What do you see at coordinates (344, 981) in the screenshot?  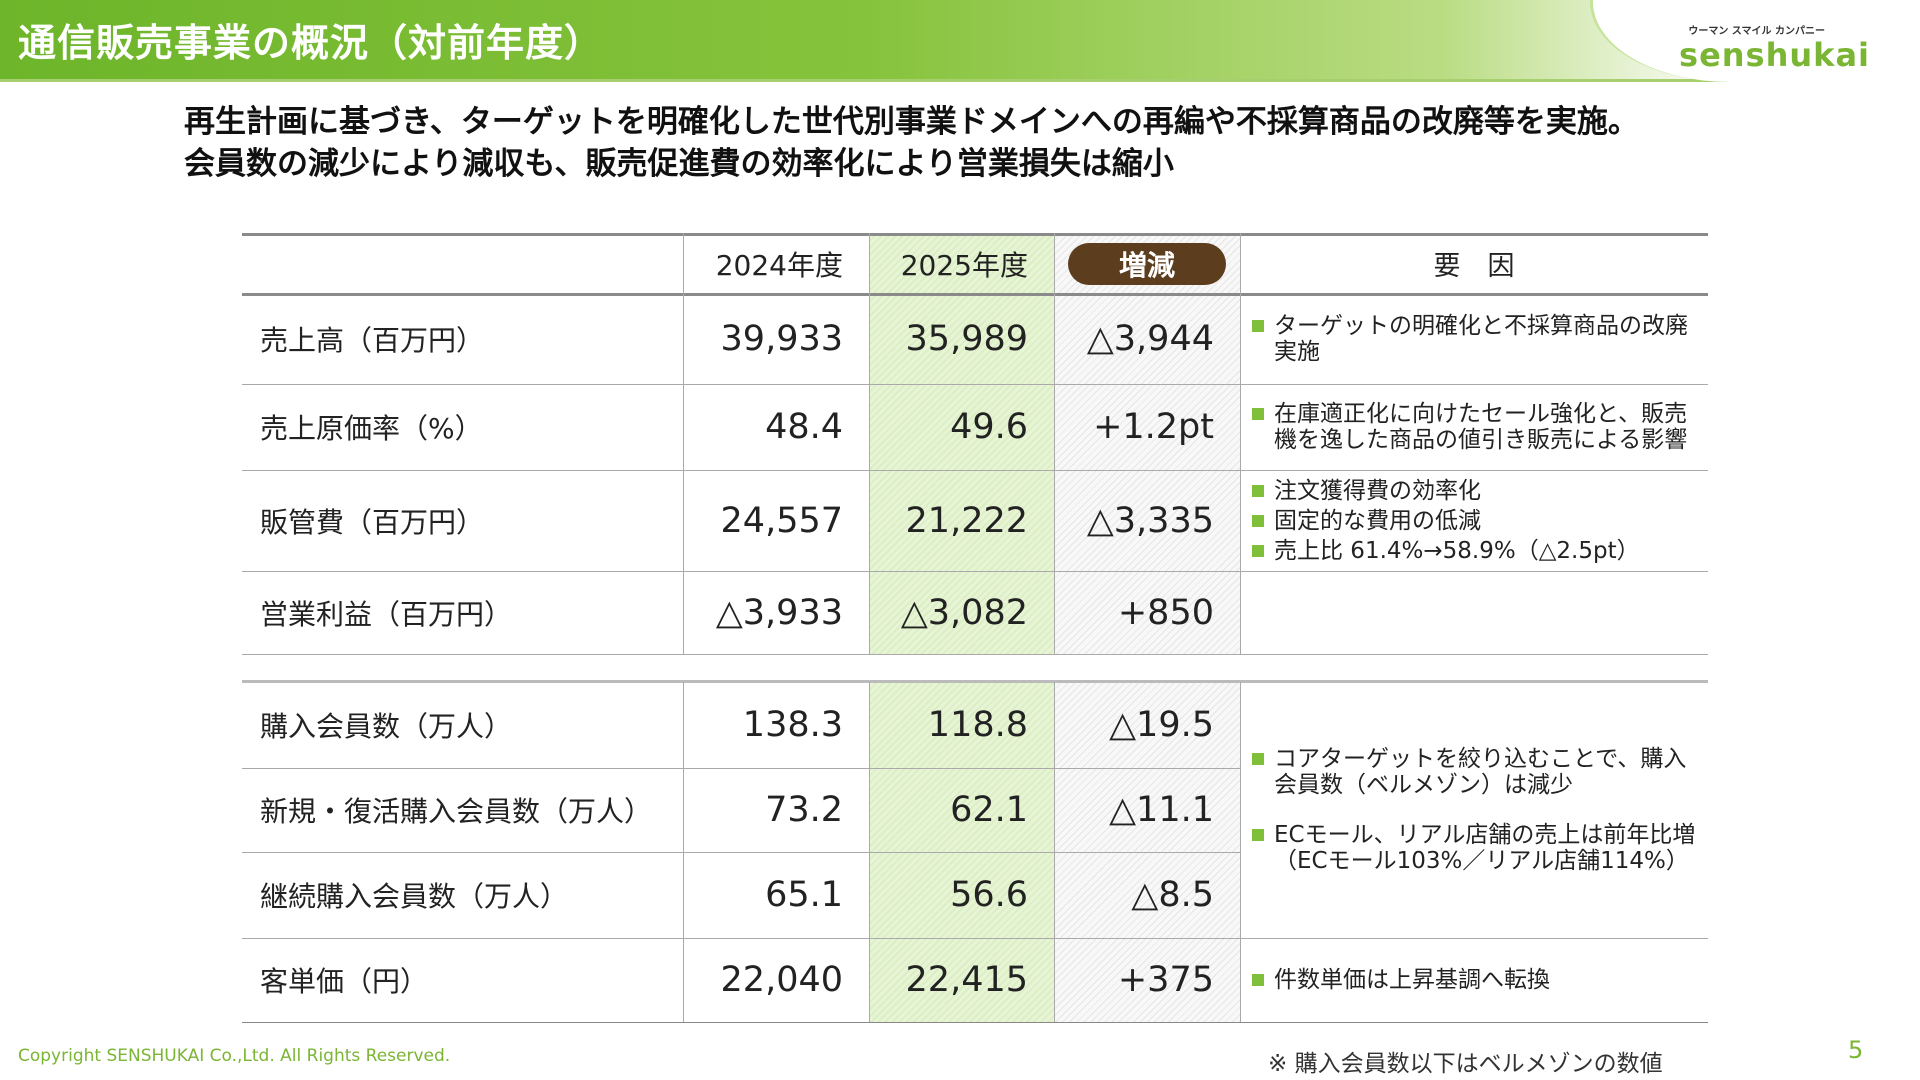 I see `row-label: 客単価（円）` at bounding box center [344, 981].